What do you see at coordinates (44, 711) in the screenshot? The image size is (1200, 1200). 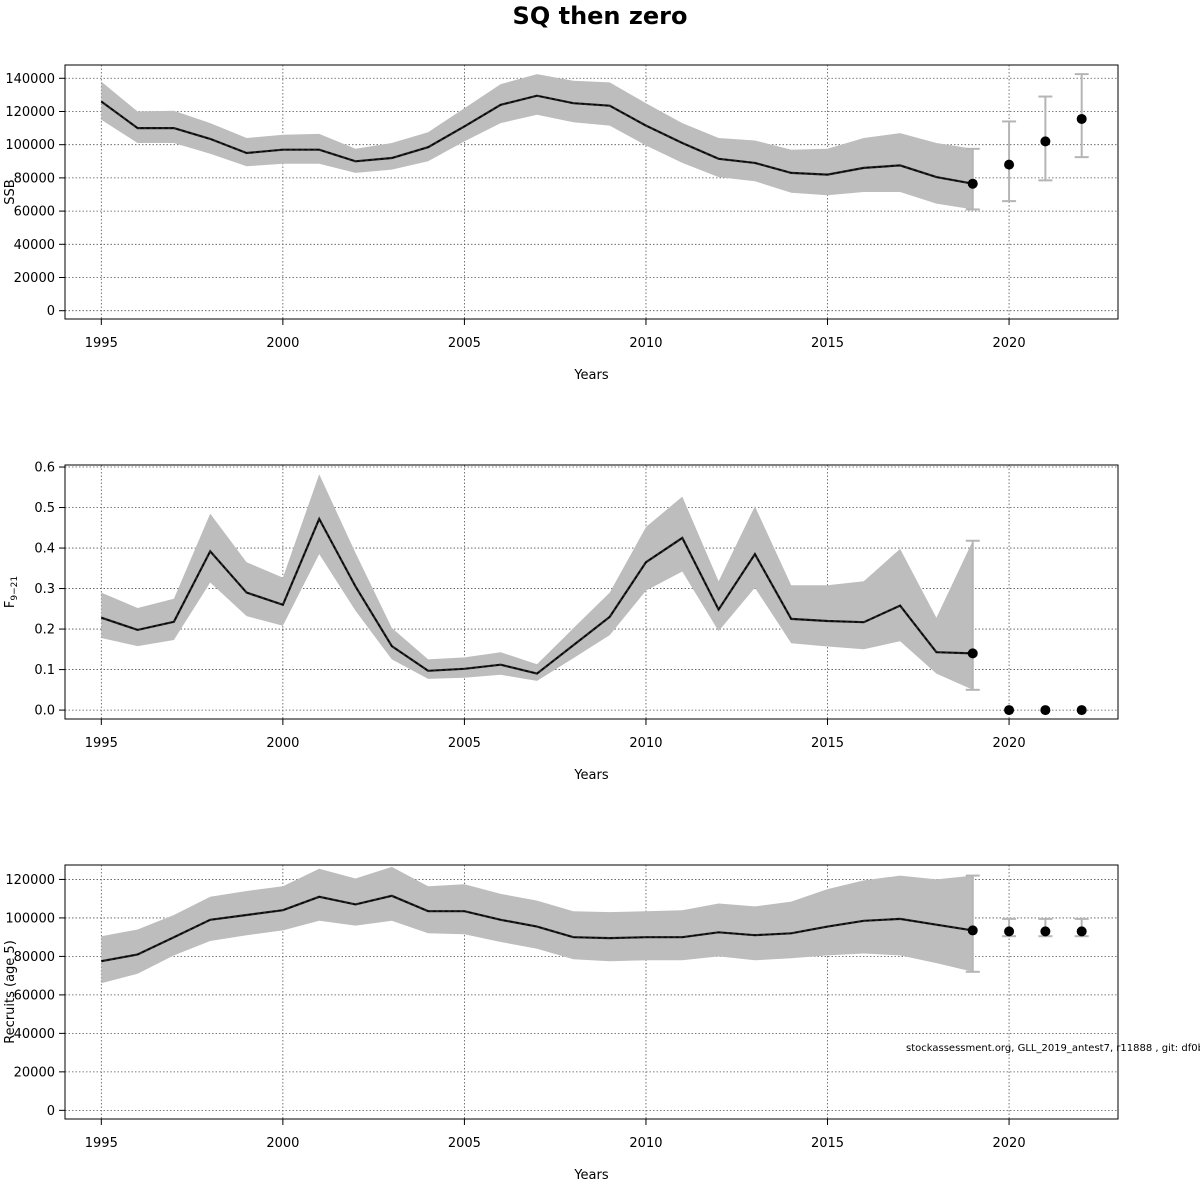 I see `y-tick-label: 0.0` at bounding box center [44, 711].